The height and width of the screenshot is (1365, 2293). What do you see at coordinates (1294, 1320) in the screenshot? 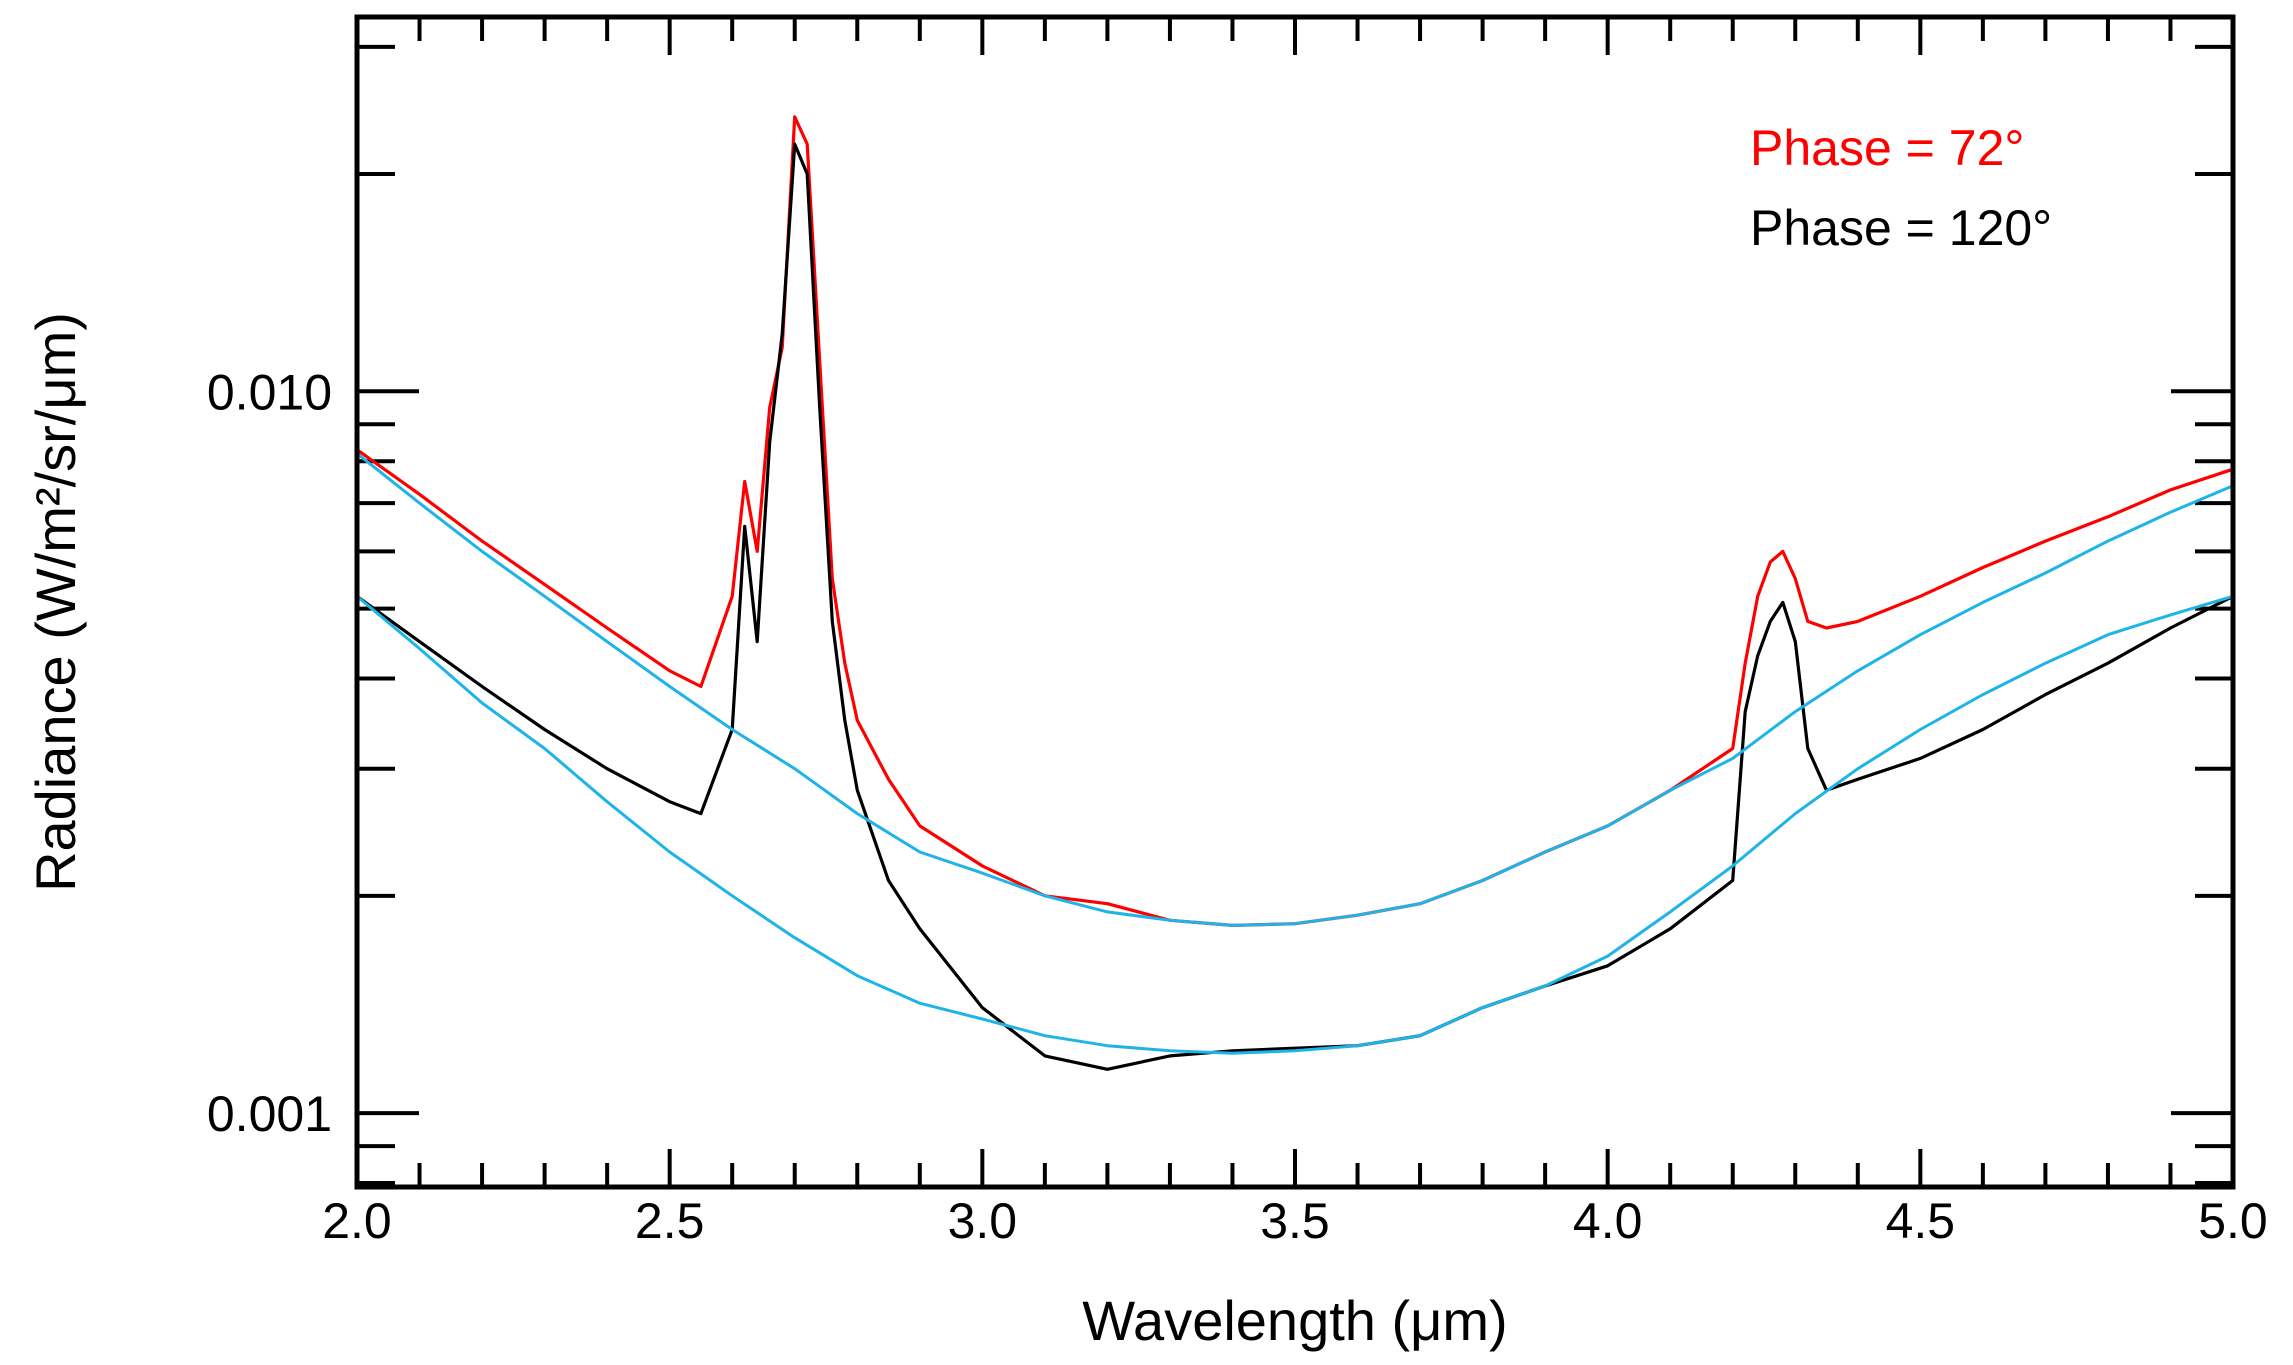
I see `x-axis-title: Wavelength (μm)` at bounding box center [1294, 1320].